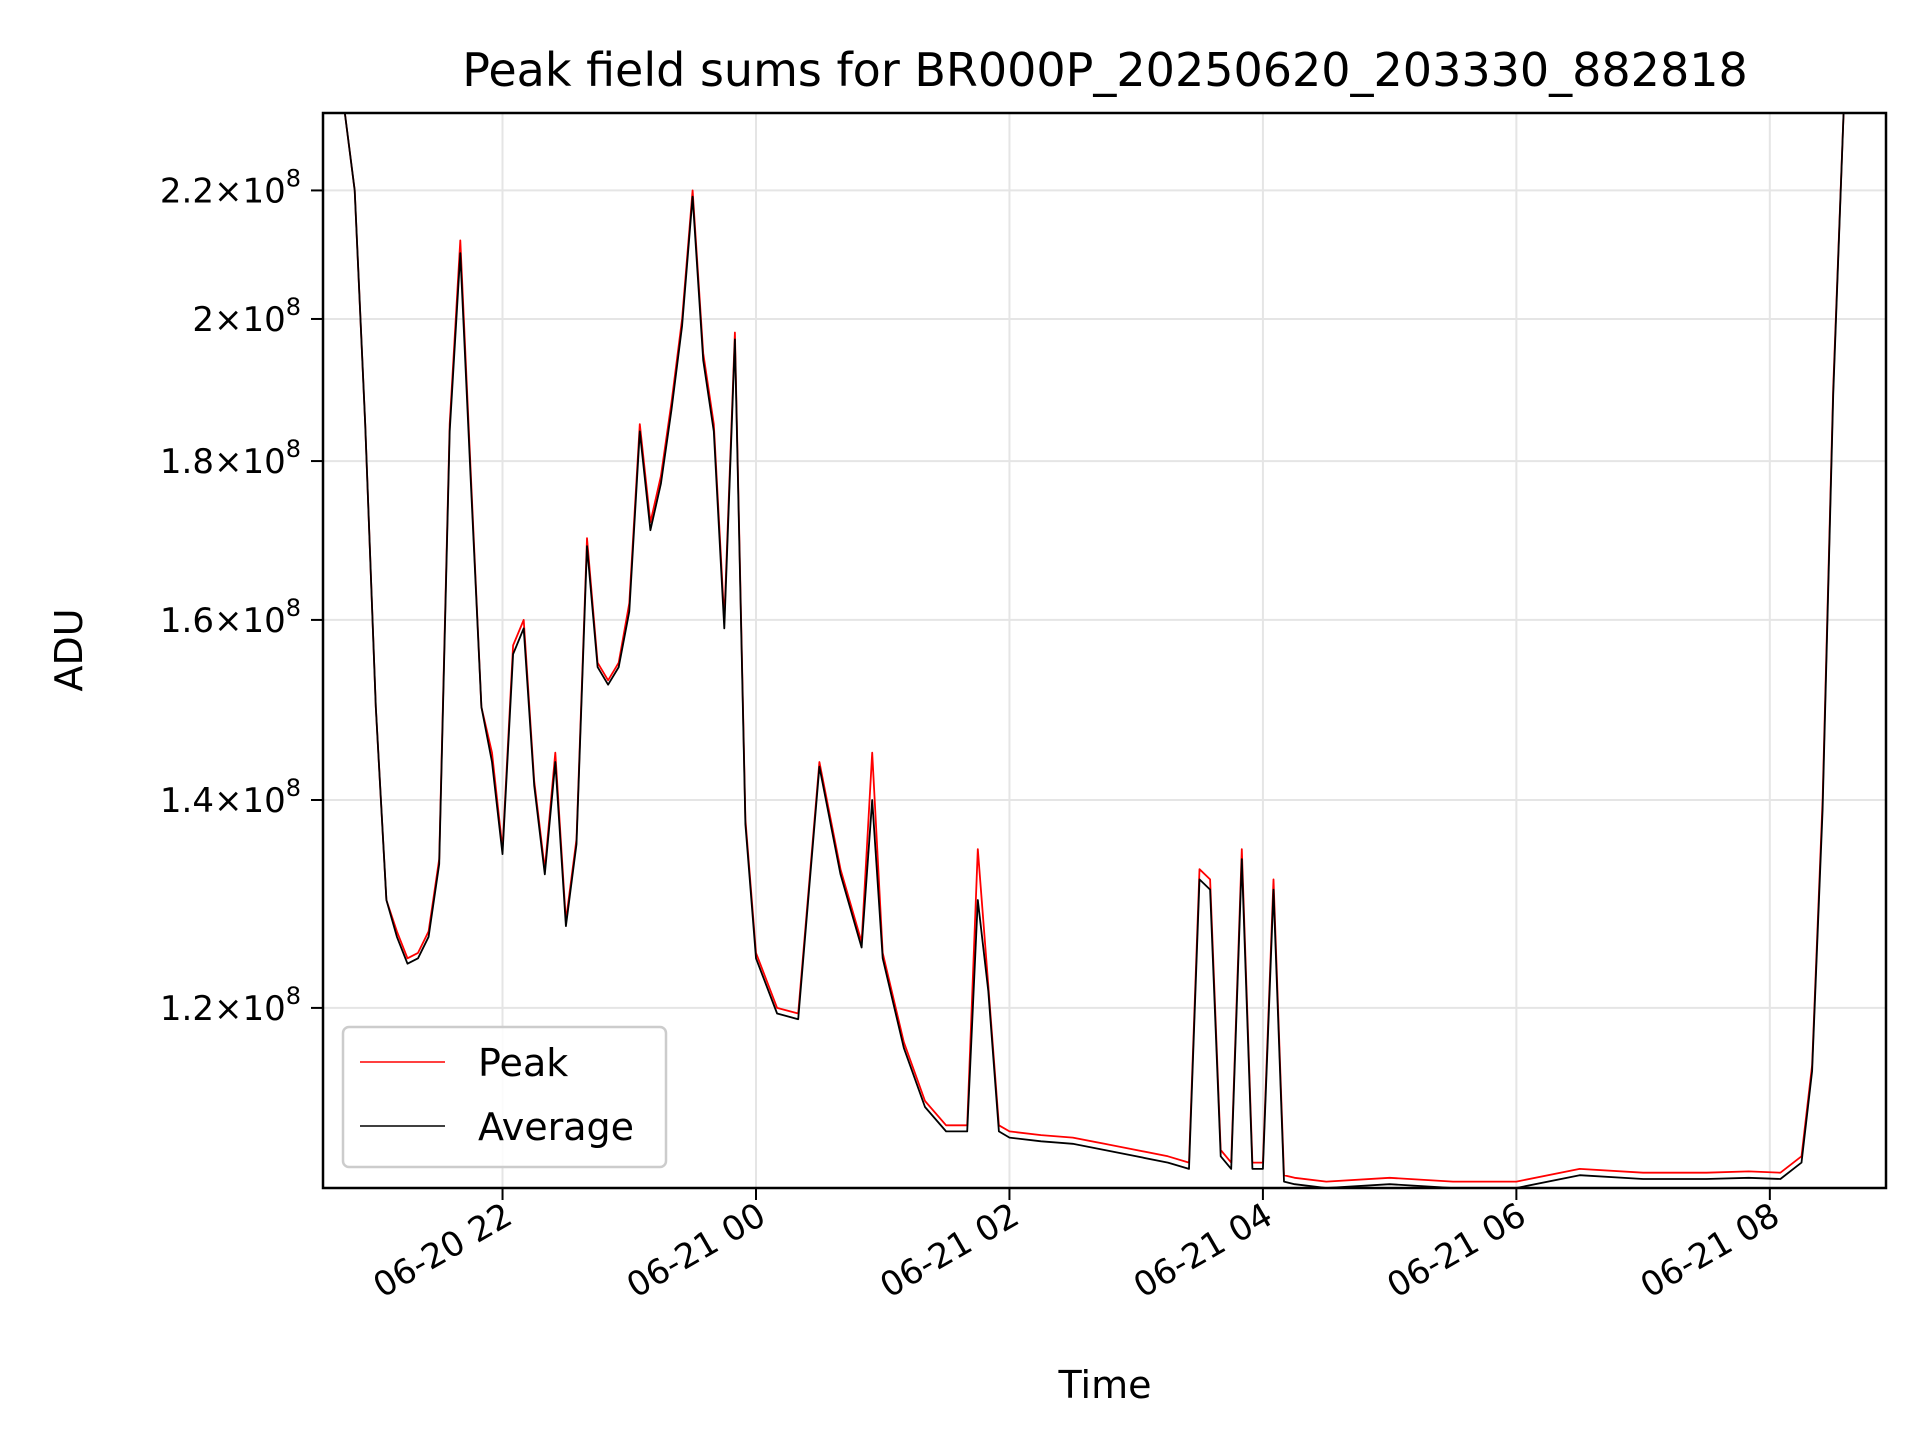 Image resolution: width=1920 pixels, height=1440 pixels. What do you see at coordinates (696, 1250) in the screenshot?
I see `x-tick-label: 06-21 00` at bounding box center [696, 1250].